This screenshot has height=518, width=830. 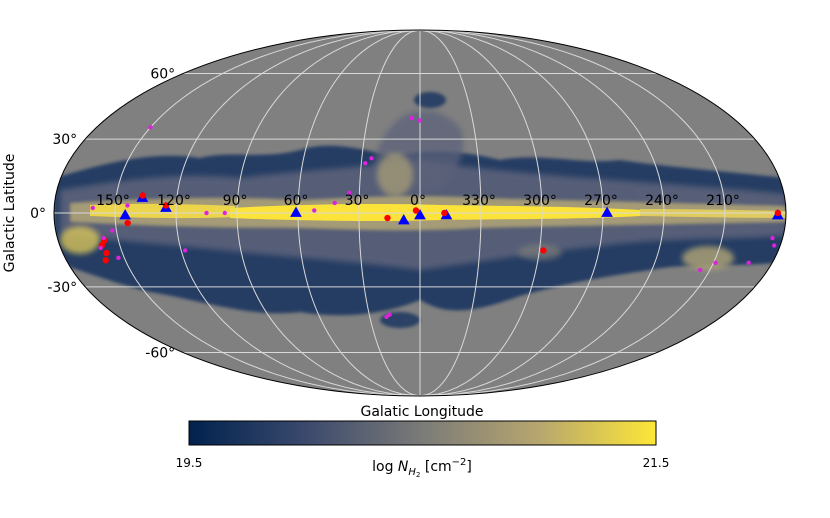 I want to click on colorbar-label-subsub: 2, so click(x=418, y=475).